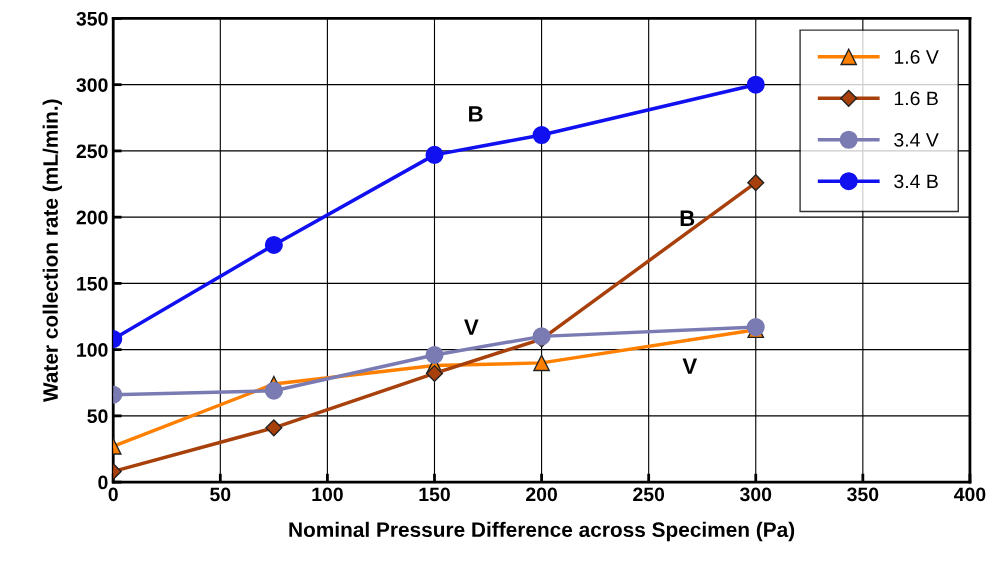 The image size is (1002, 576). I want to click on x-tick-label: 350, so click(863, 494).